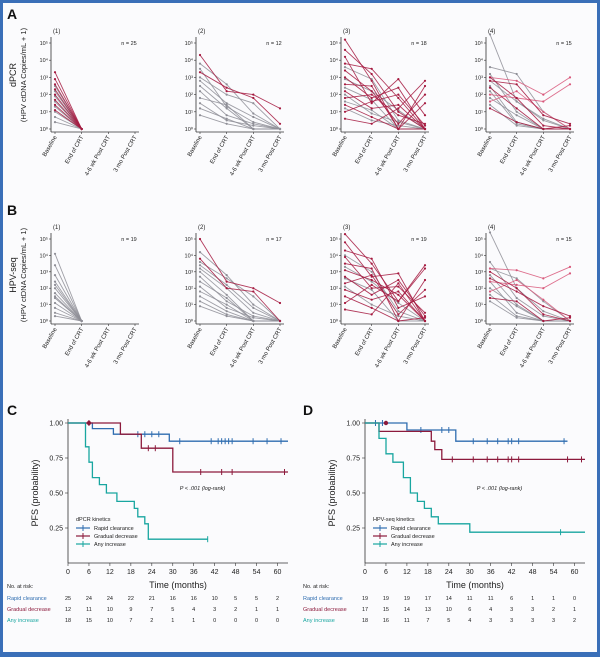  Describe the element at coordinates (44, 43) in the screenshot. I see `y-tick-label: 10⁵` at that location.